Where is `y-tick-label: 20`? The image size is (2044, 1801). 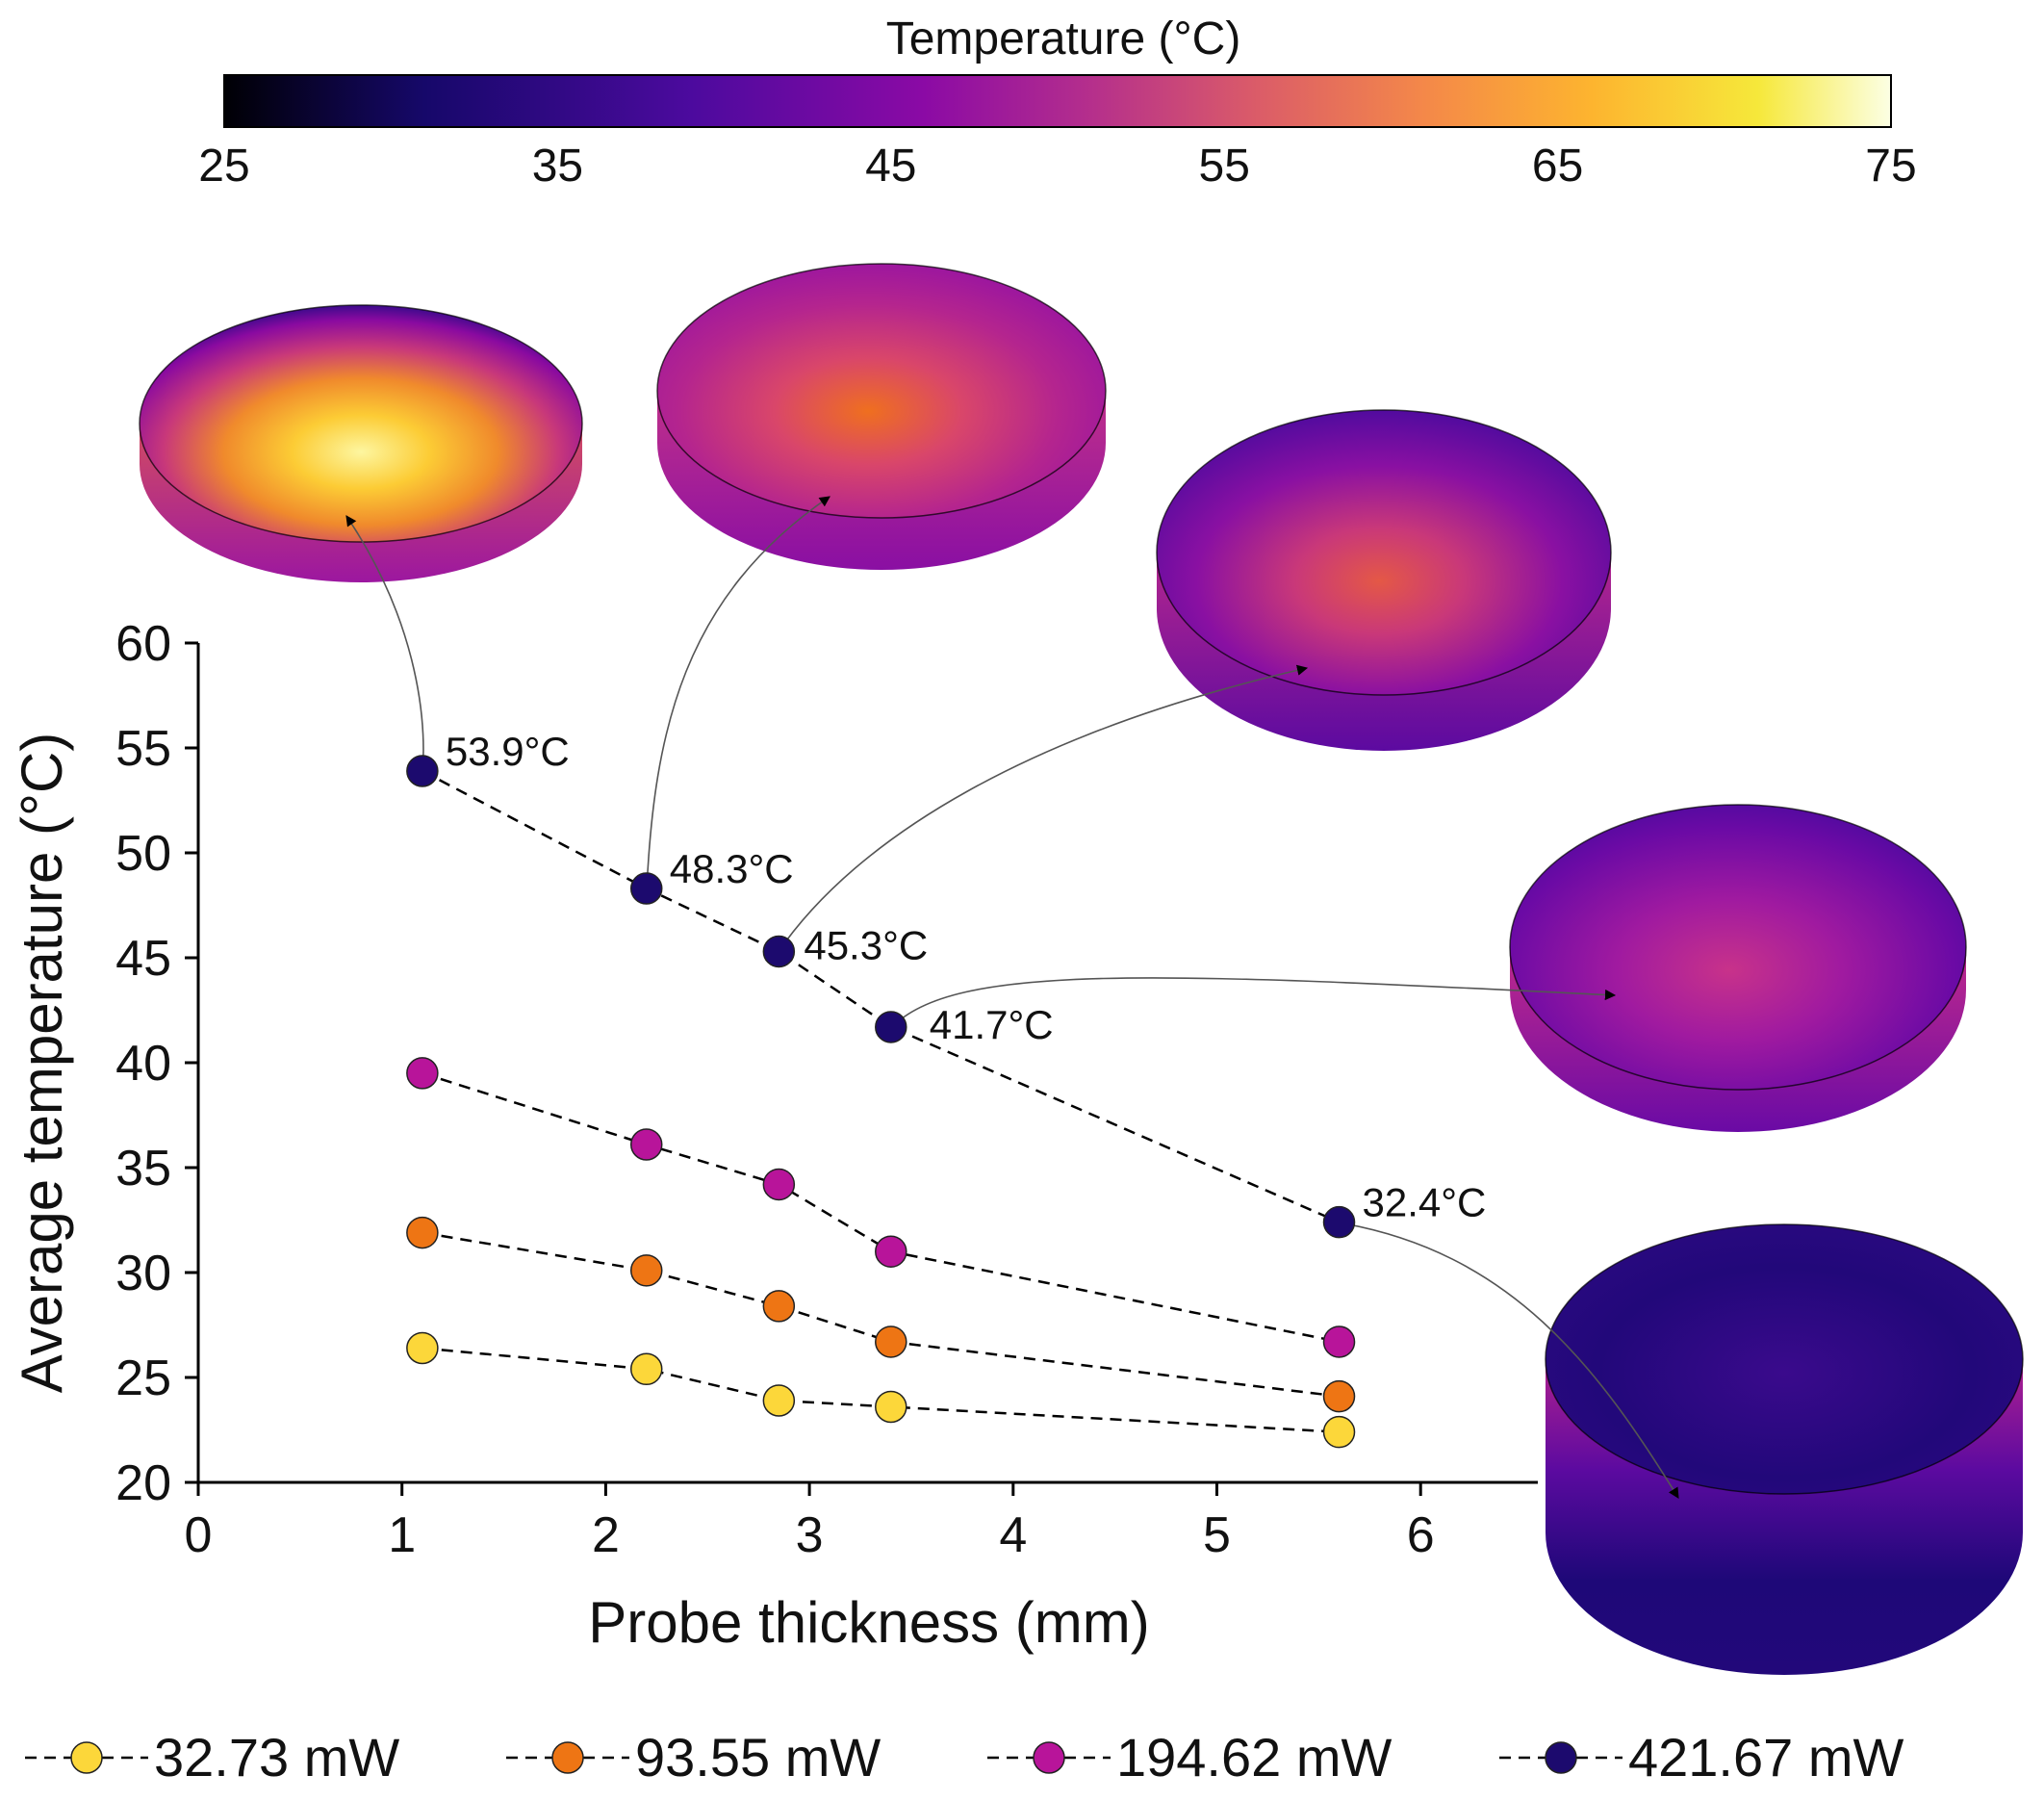 y-tick-label: 20 is located at coordinates (143, 1483).